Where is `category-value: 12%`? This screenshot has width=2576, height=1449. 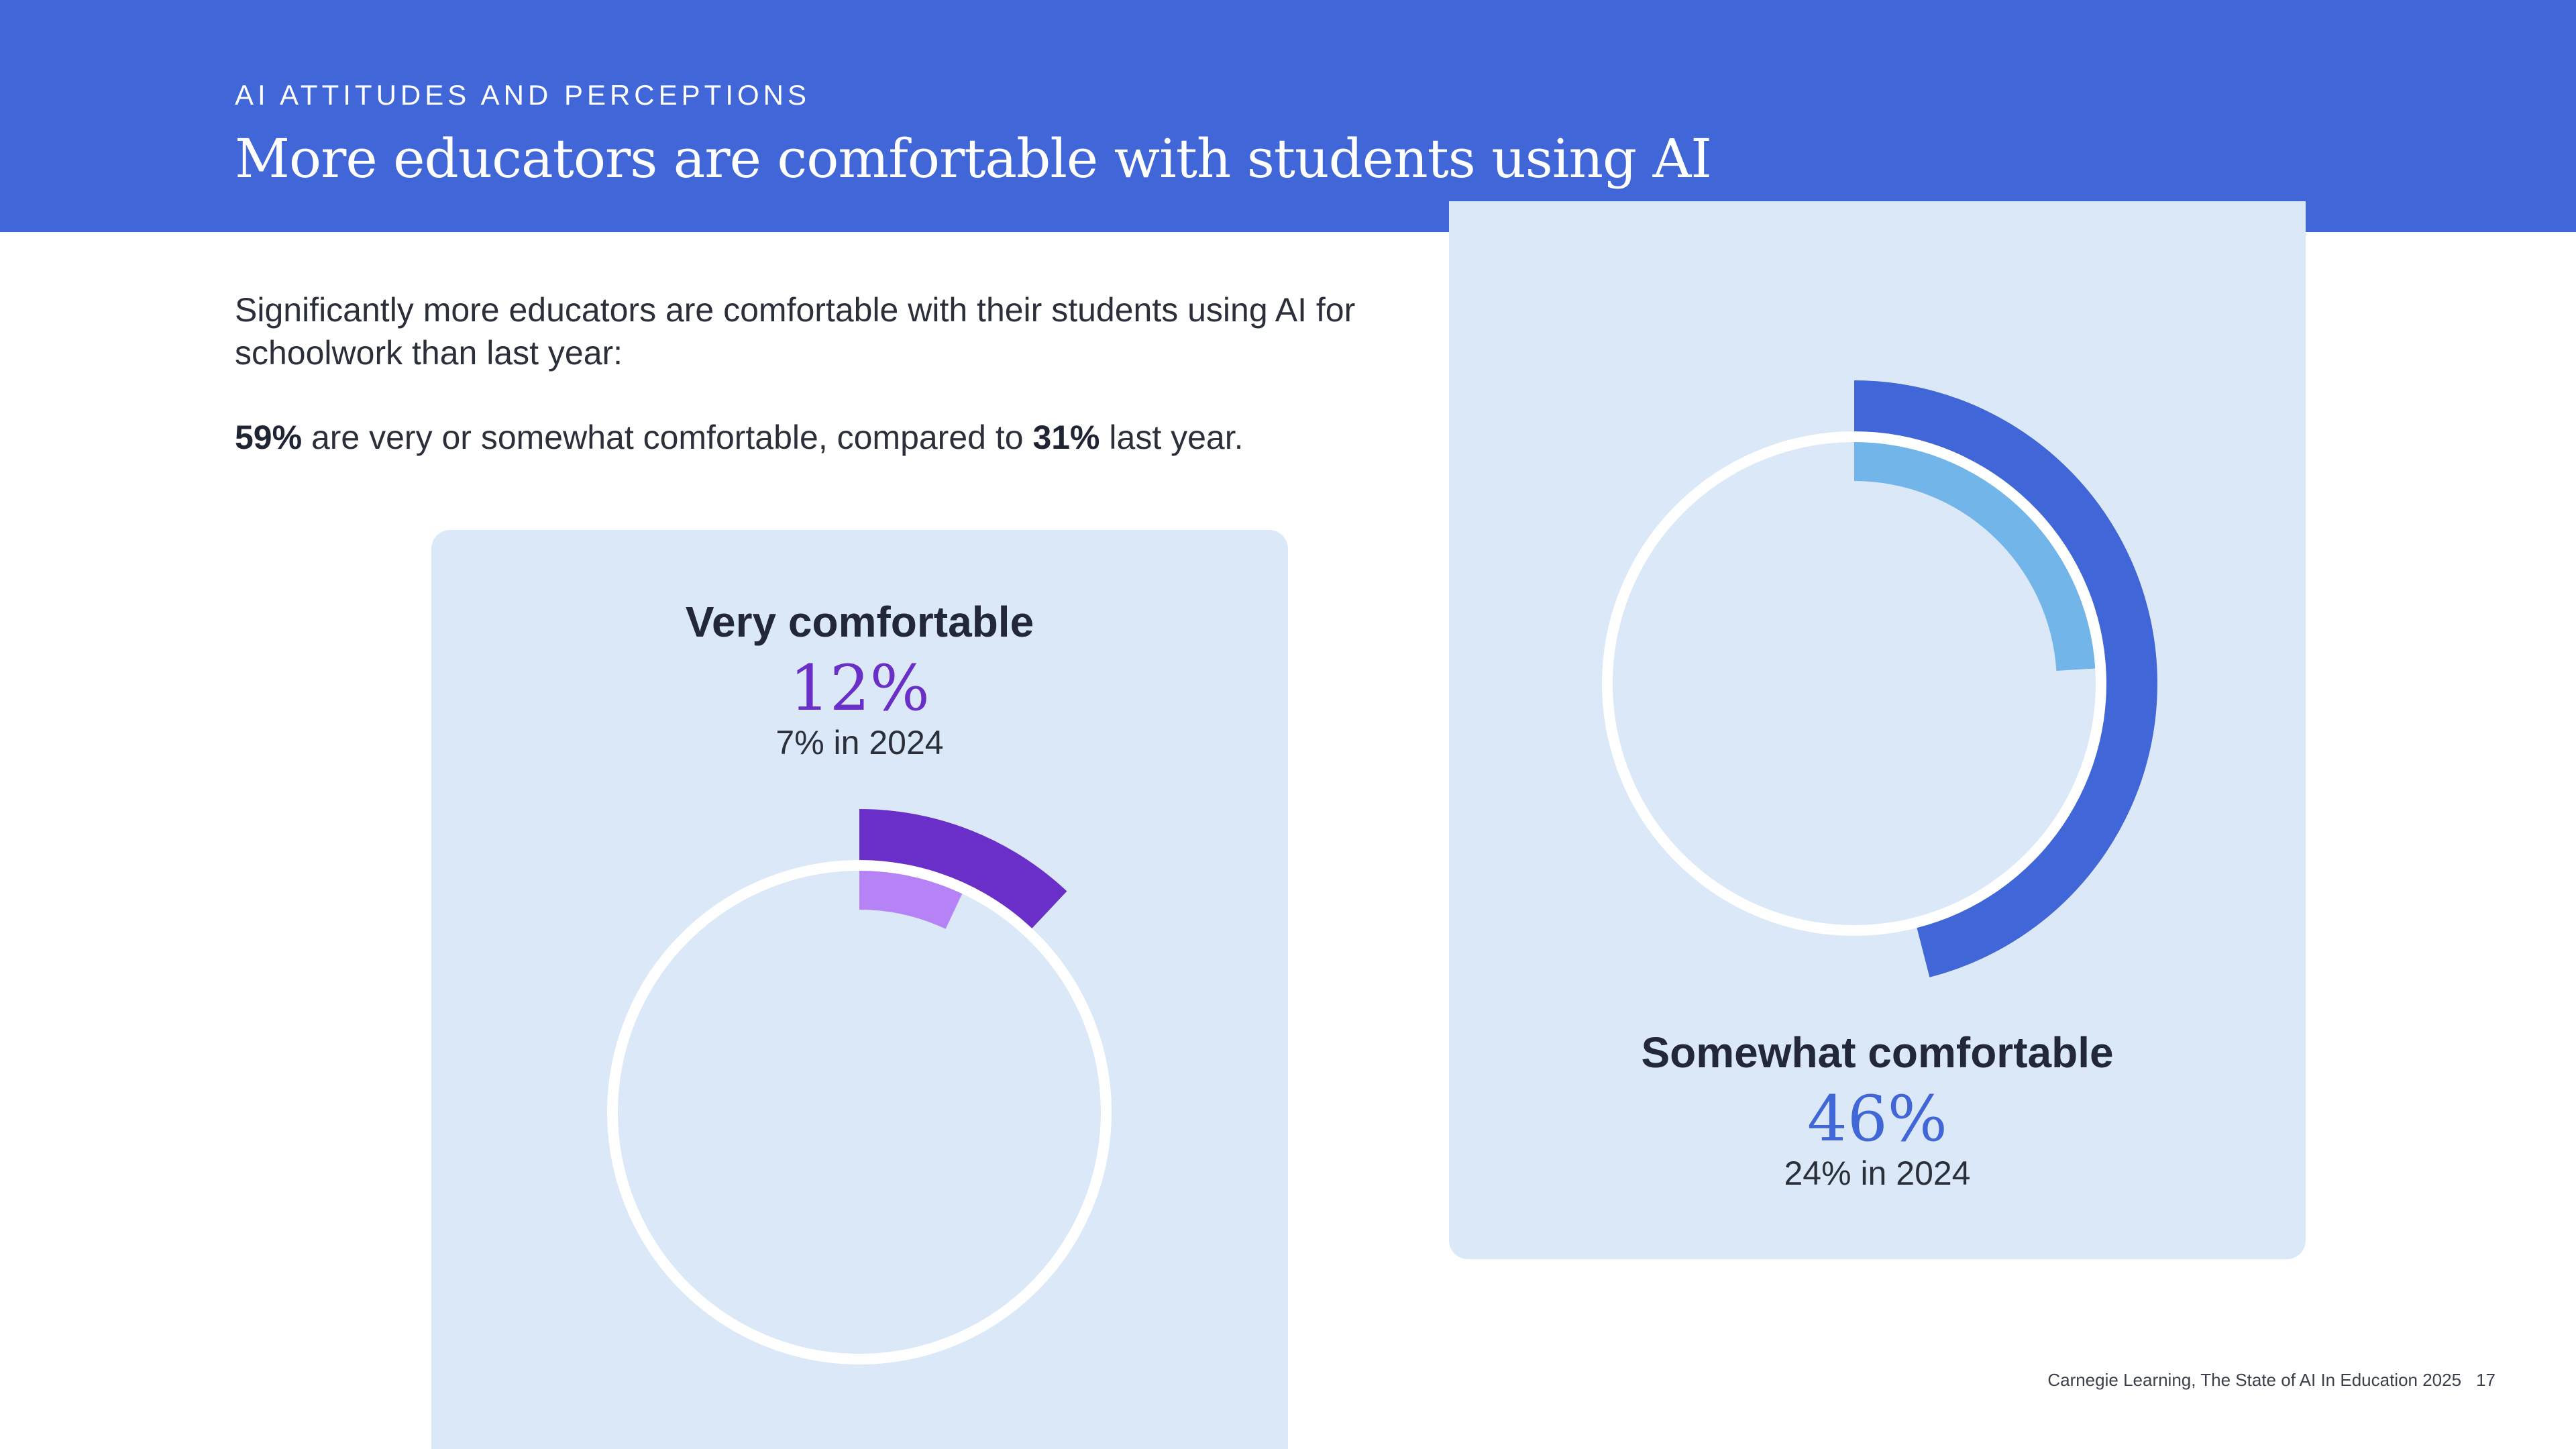
category-value: 12% is located at coordinates (860, 688).